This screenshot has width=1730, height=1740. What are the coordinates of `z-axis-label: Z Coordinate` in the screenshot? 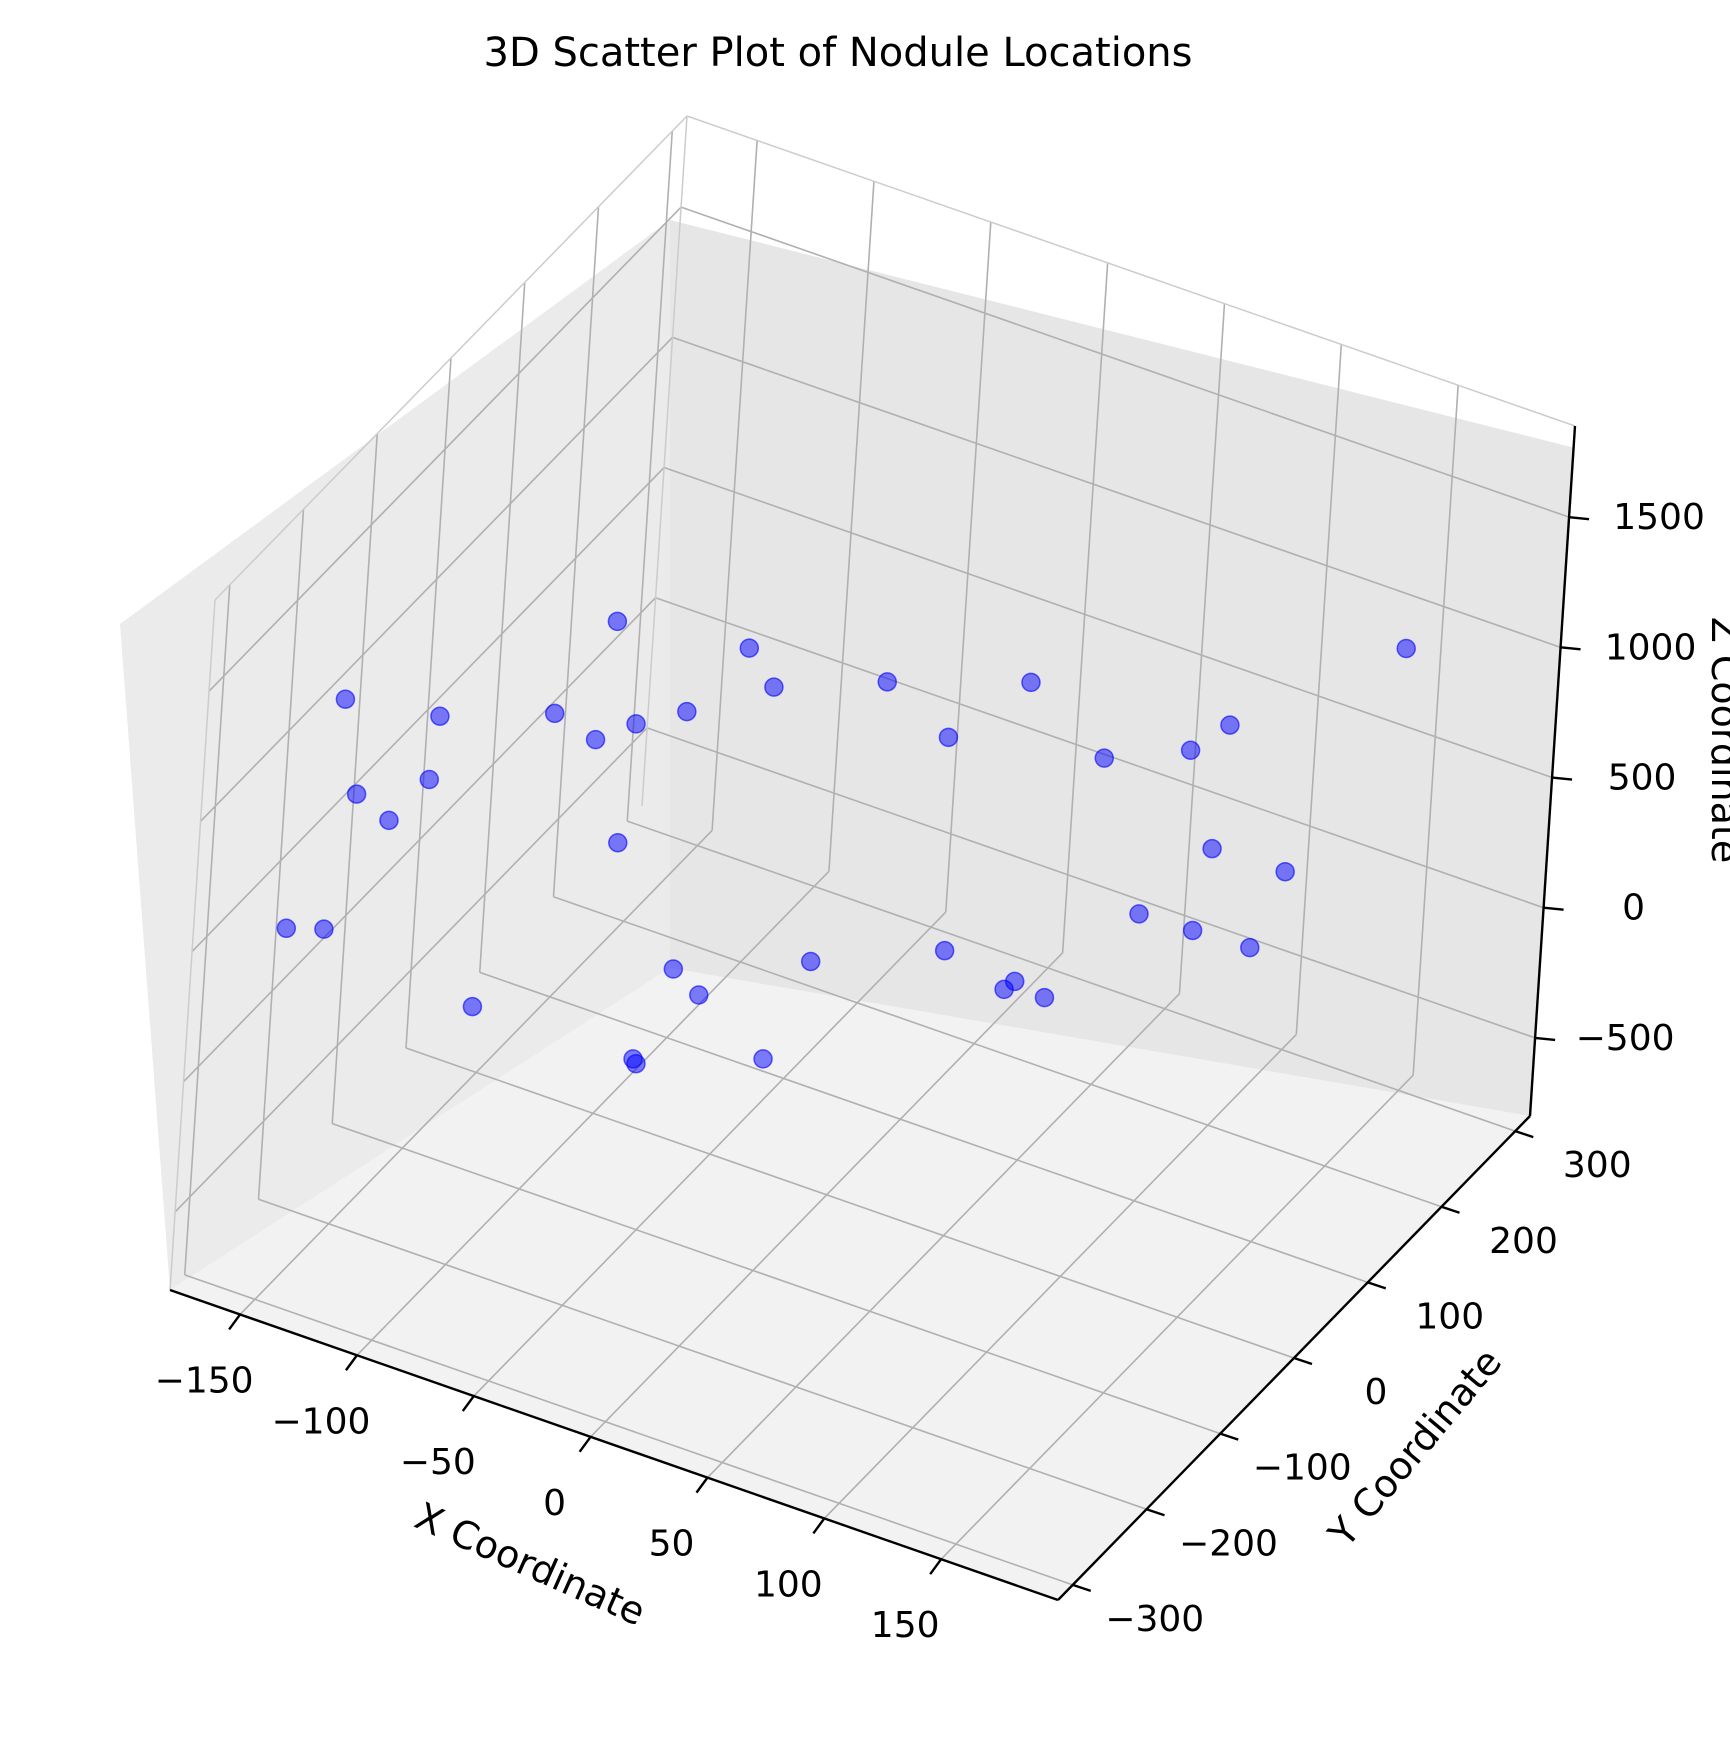 It's located at (1716, 740).